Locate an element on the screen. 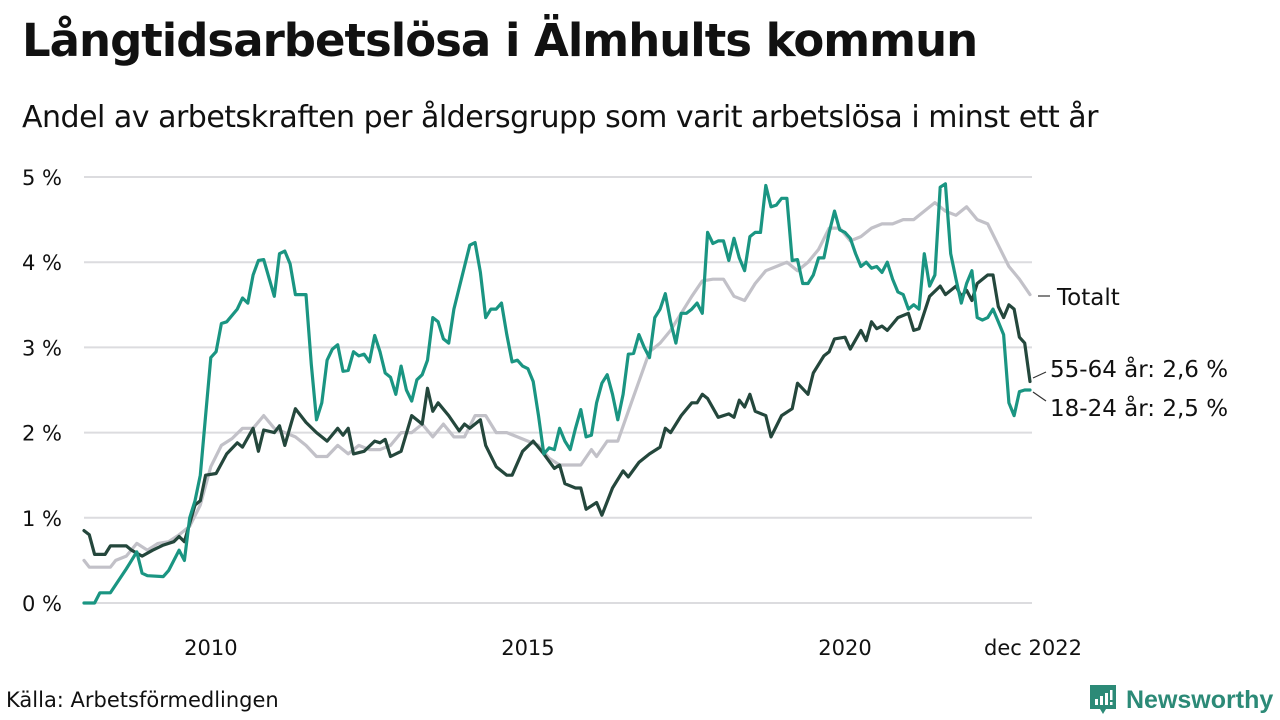 This screenshot has width=1280, height=720. brand-logo: Newsworthy is located at coordinates (1180, 700).